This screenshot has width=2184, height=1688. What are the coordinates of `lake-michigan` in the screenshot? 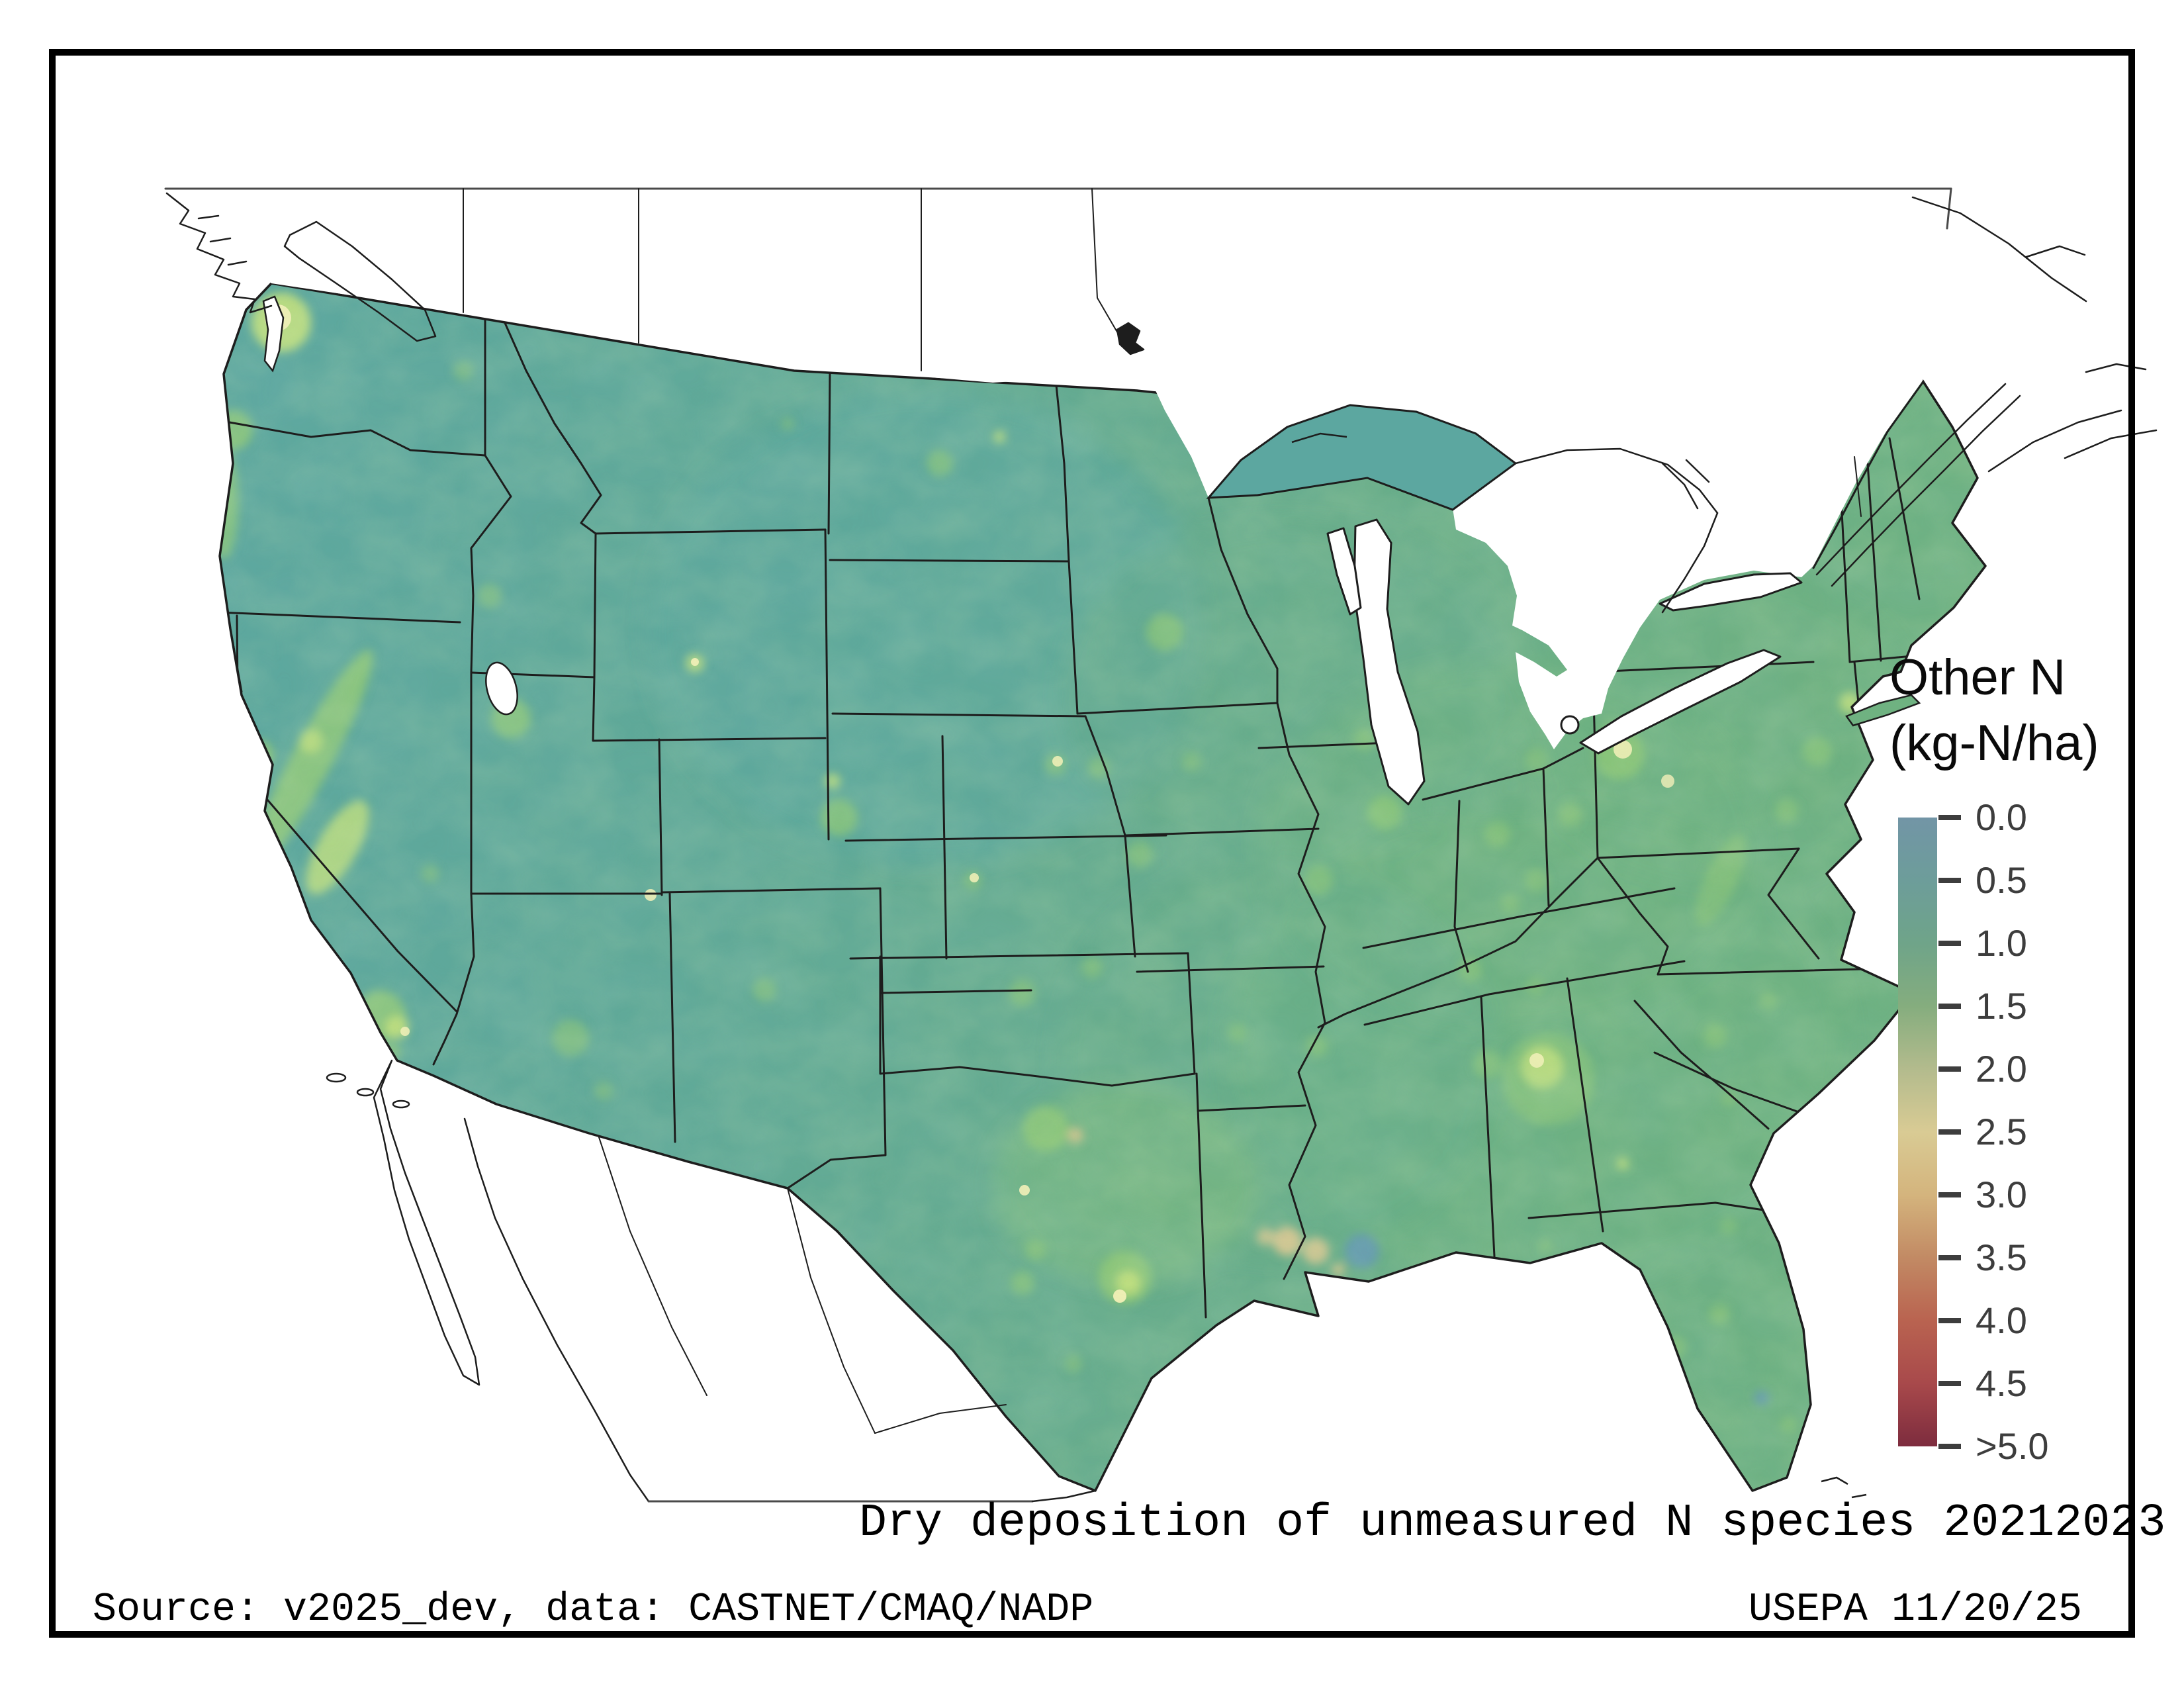 It's located at (1389, 662).